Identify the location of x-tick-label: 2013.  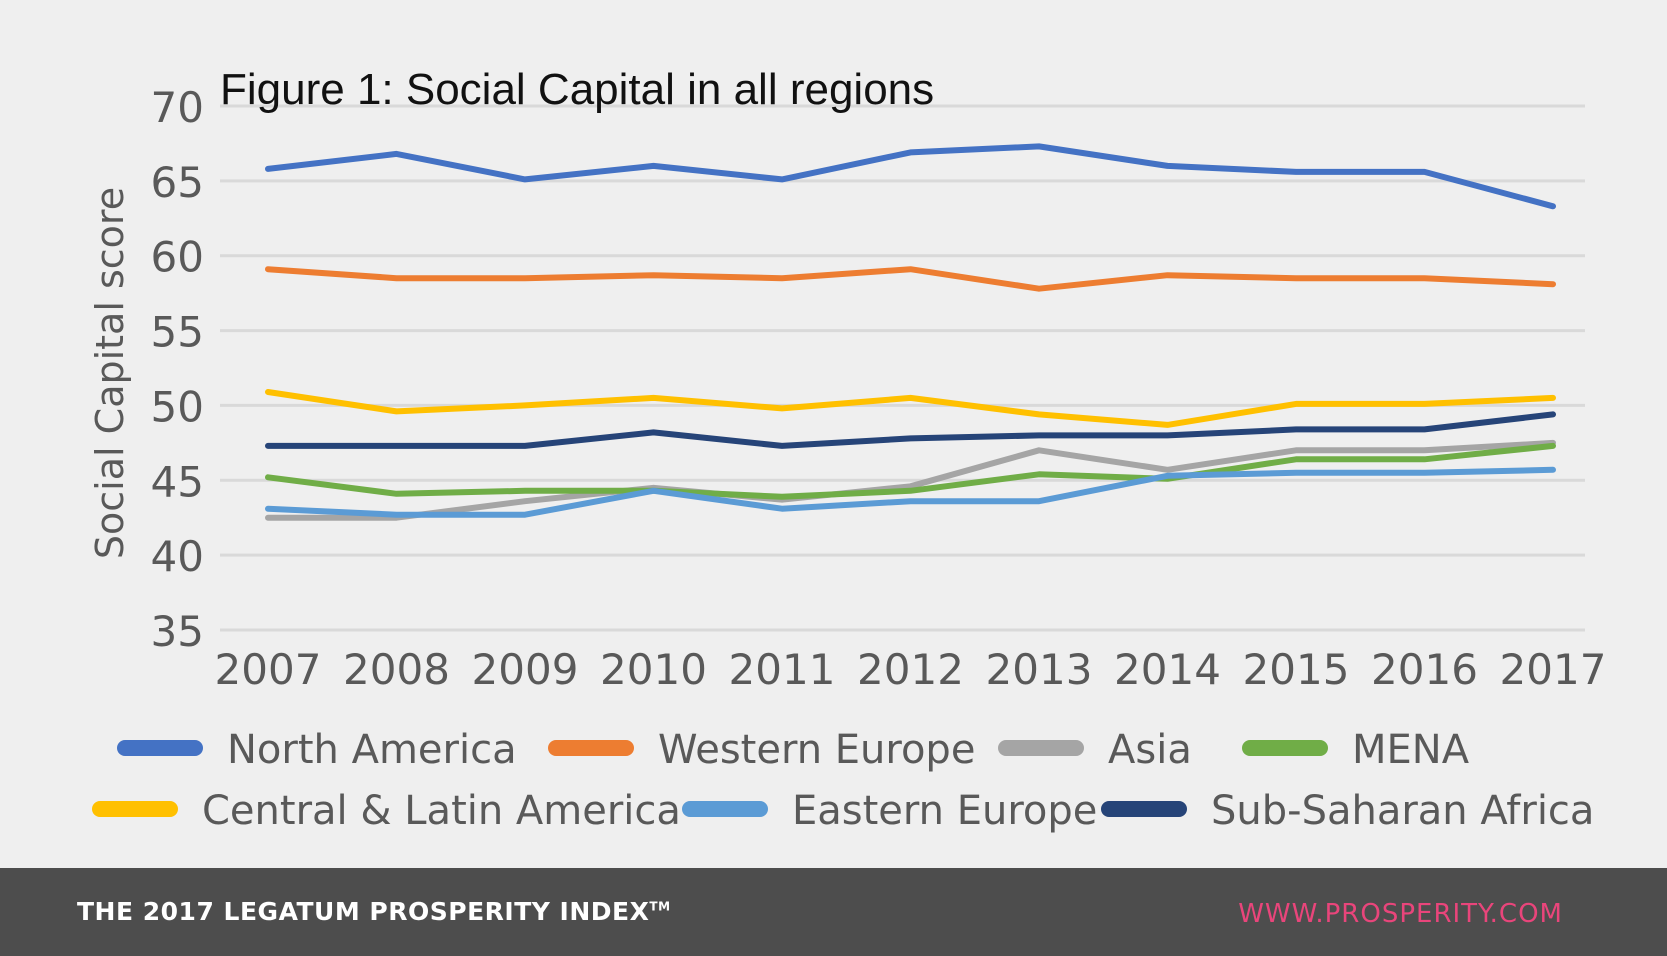
(1039, 669).